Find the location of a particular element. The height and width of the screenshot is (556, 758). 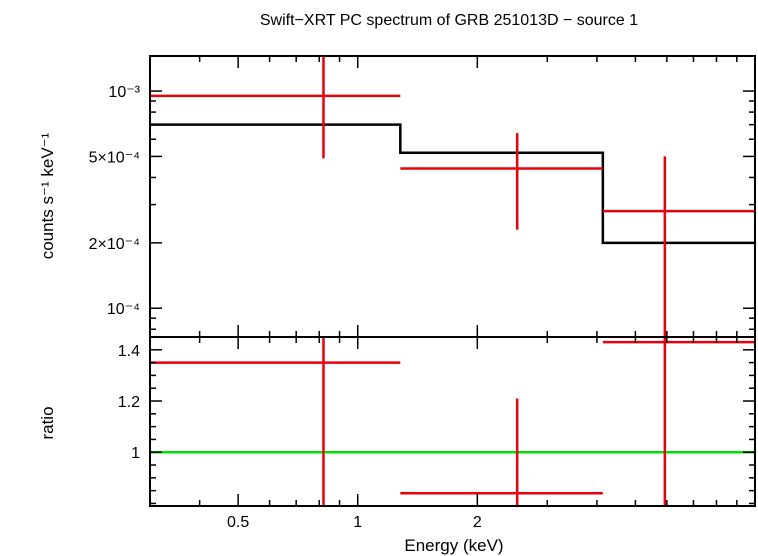

y-tick-label: 1.2 is located at coordinates (129, 402).